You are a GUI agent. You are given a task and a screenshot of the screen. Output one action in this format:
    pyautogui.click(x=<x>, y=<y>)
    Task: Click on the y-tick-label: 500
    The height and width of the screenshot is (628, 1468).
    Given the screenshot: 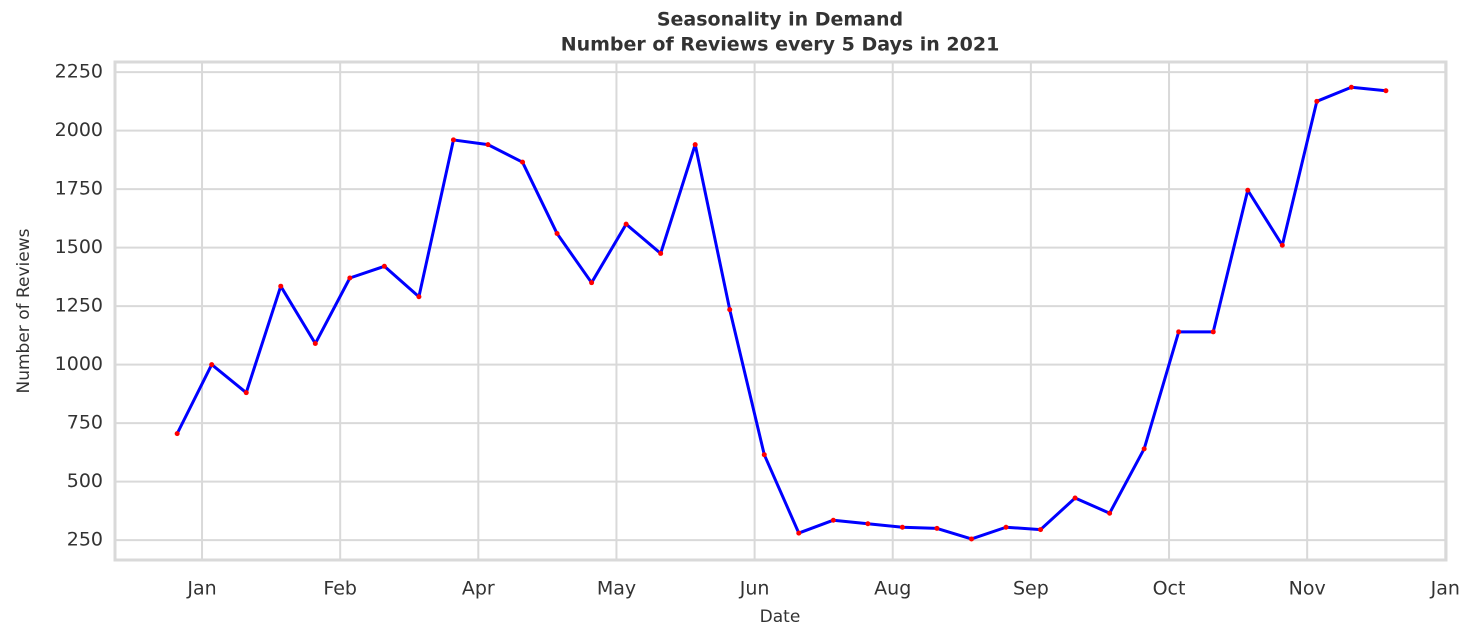 What is the action you would take?
    pyautogui.click(x=85, y=481)
    